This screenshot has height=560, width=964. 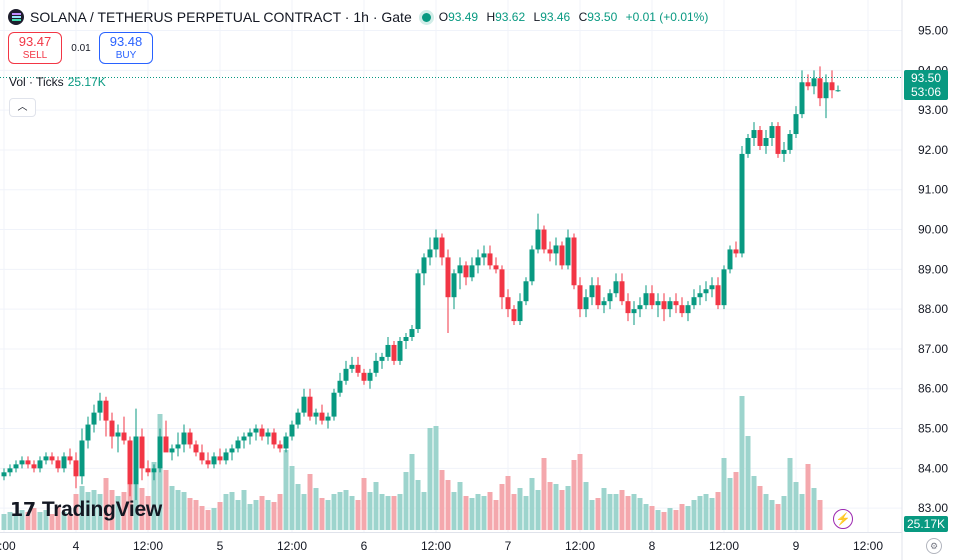 What do you see at coordinates (508, 546) in the screenshot?
I see `time-tick-label: 7` at bounding box center [508, 546].